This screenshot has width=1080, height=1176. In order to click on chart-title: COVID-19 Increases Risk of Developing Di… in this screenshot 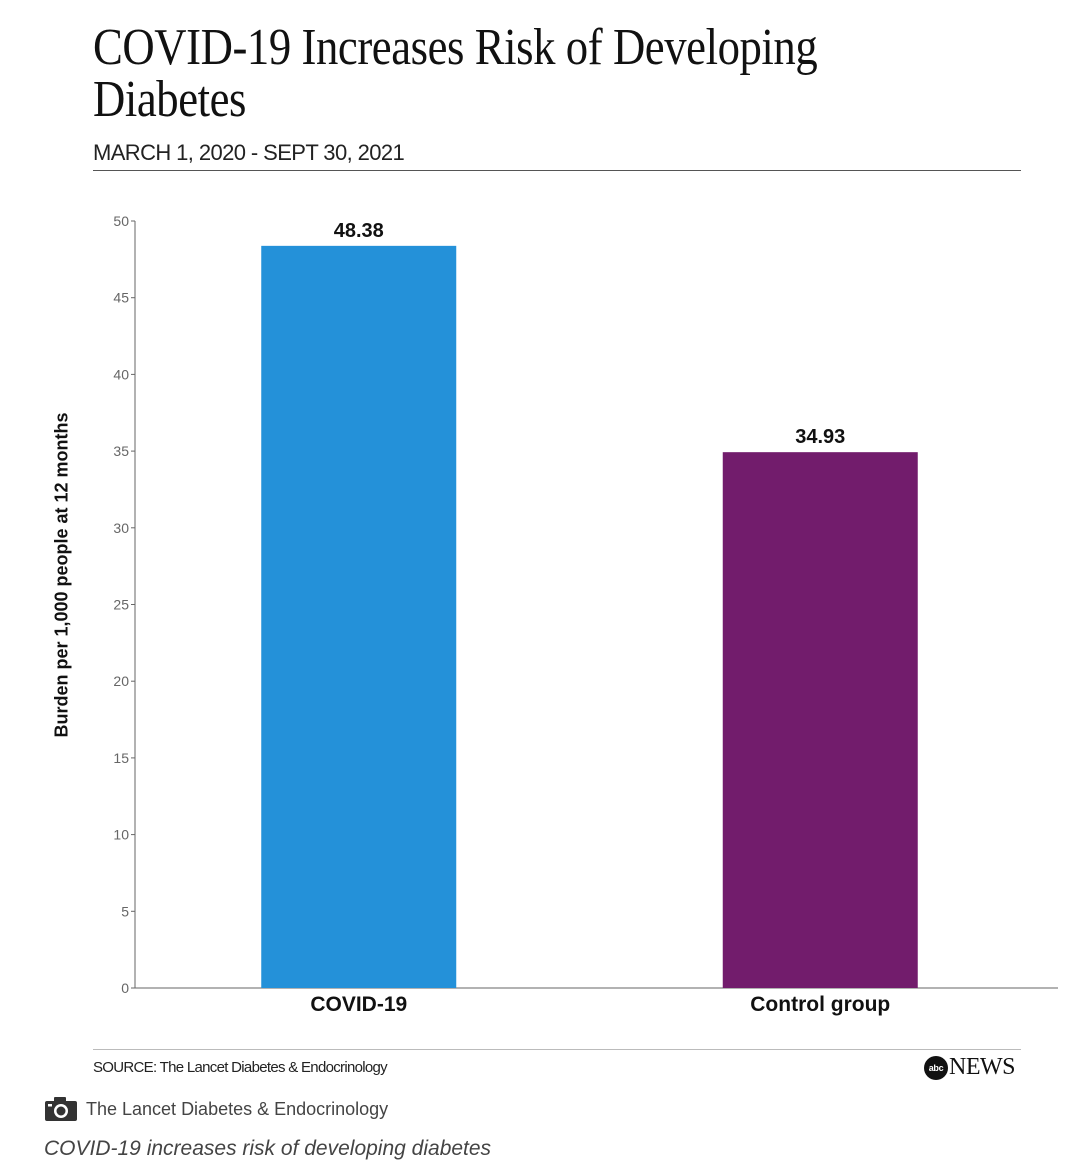, I will do `click(455, 73)`.